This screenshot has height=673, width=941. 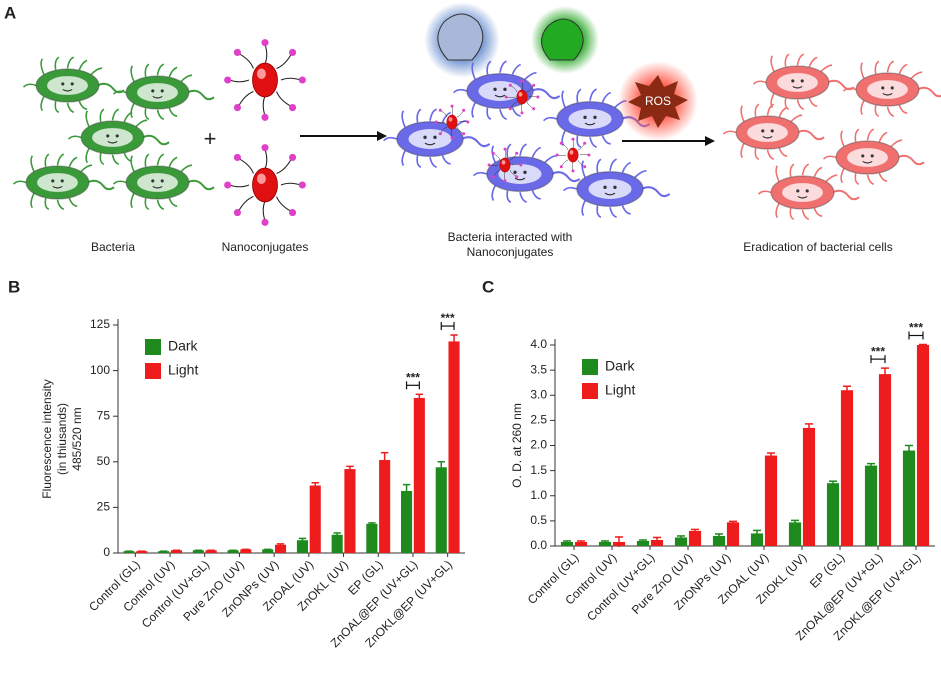 I want to click on caption: Eradication of bacterial cells, so click(x=817, y=247).